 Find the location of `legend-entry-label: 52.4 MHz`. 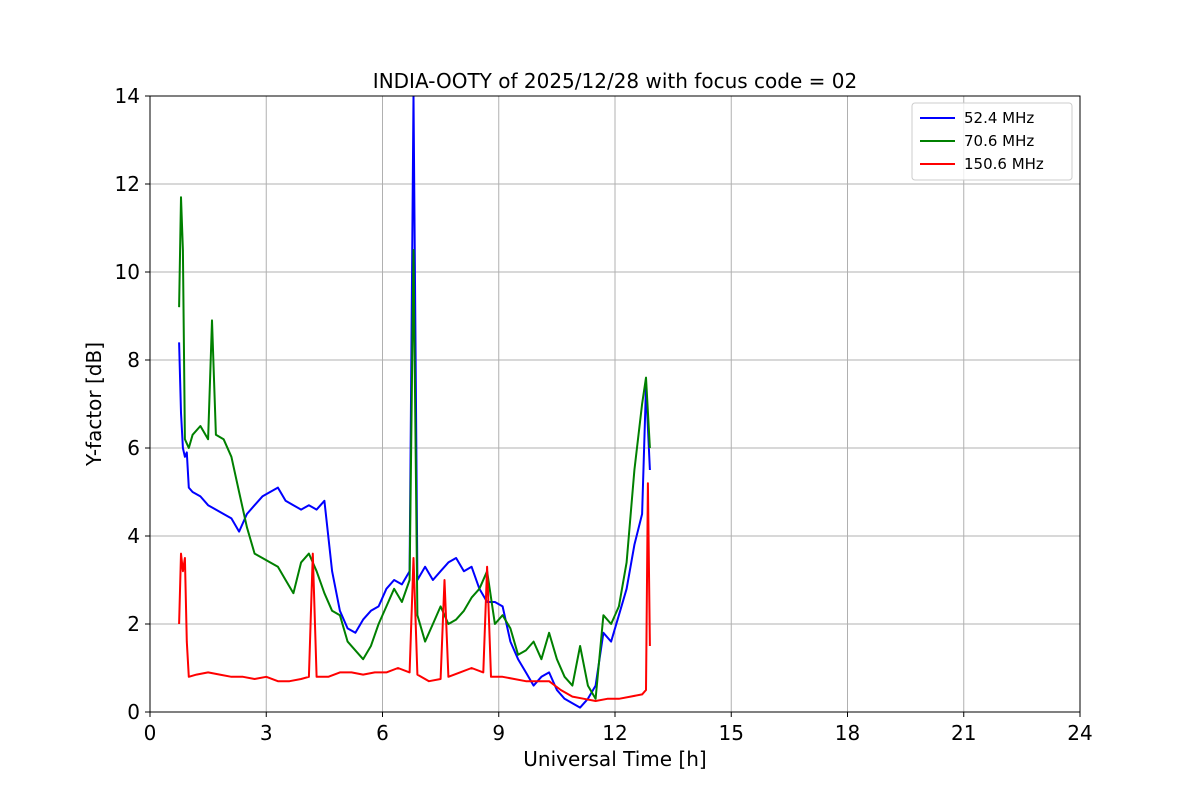

legend-entry-label: 52.4 MHz is located at coordinates (999, 118).